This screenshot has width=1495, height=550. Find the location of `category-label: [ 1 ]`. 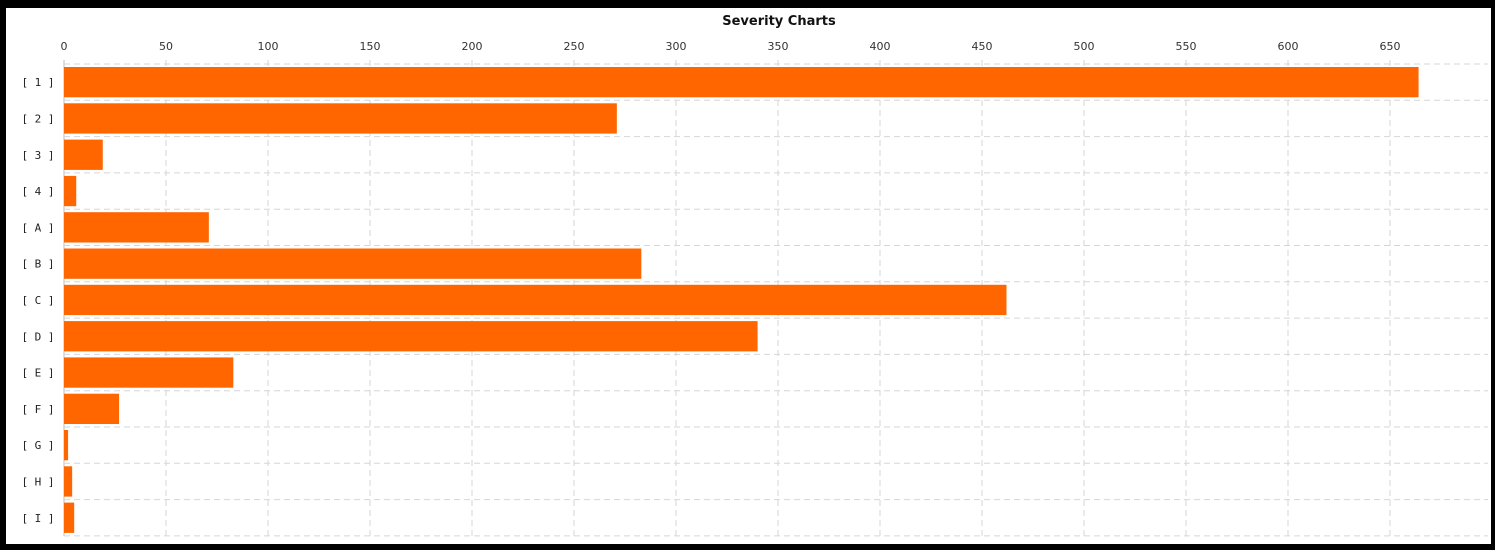

category-label: [ 1 ] is located at coordinates (37, 82).